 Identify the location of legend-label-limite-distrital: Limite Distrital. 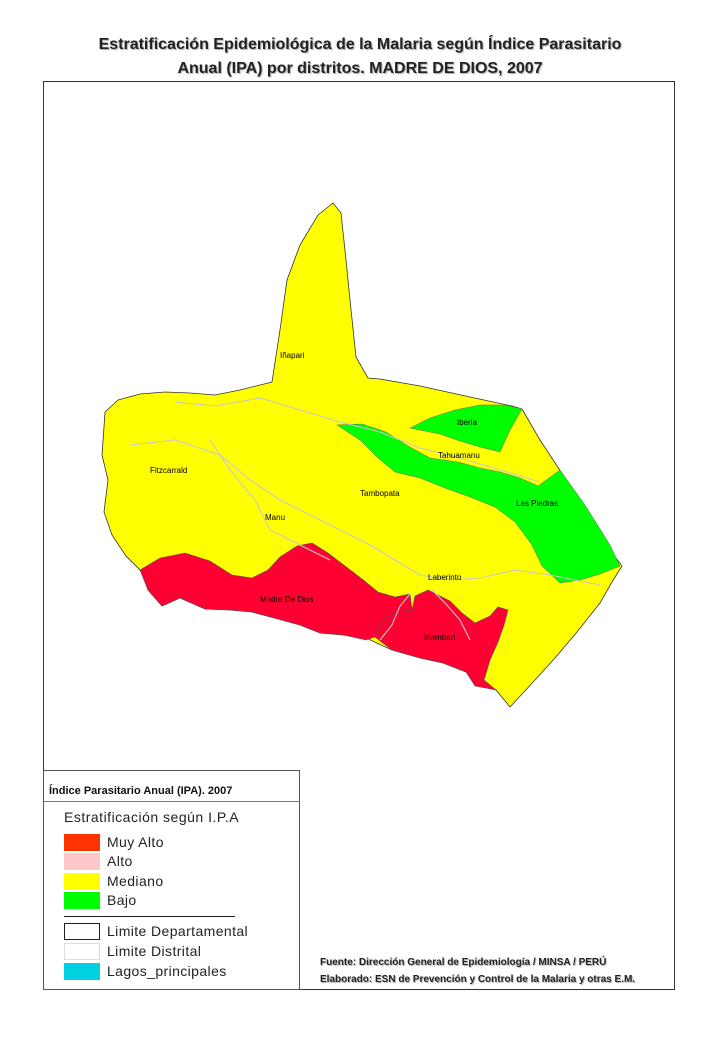
(154, 951).